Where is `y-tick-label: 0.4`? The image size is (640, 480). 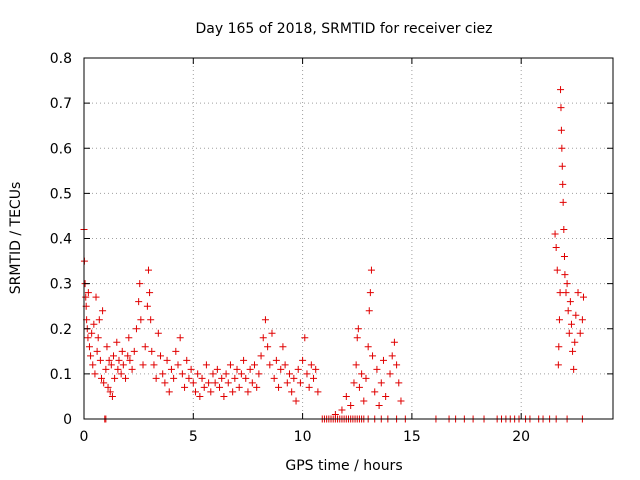
y-tick-label: 0.4 is located at coordinates (61, 240).